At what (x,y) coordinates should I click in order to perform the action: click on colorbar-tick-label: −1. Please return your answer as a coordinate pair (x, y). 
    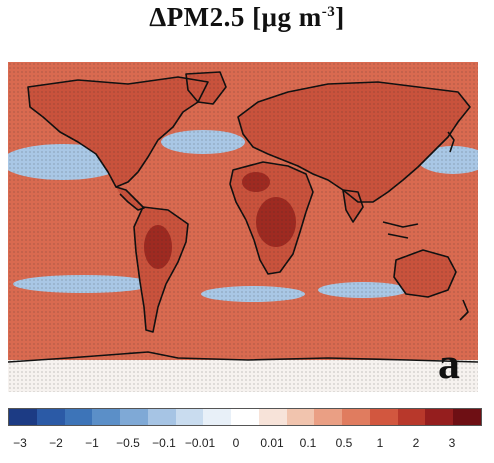
    Looking at the image, I should click on (92, 443).